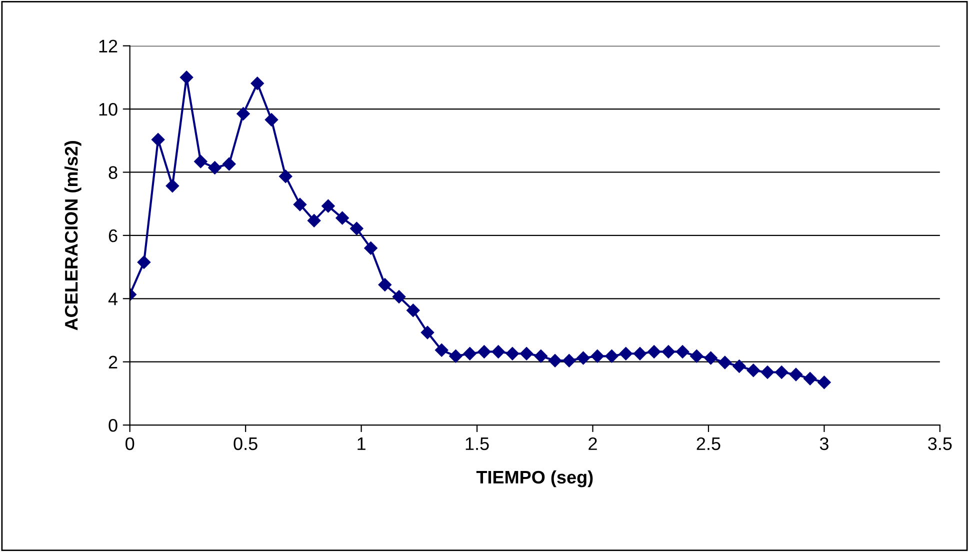 The width and height of the screenshot is (969, 552). What do you see at coordinates (113, 235) in the screenshot?
I see `y-tick-label: 6` at bounding box center [113, 235].